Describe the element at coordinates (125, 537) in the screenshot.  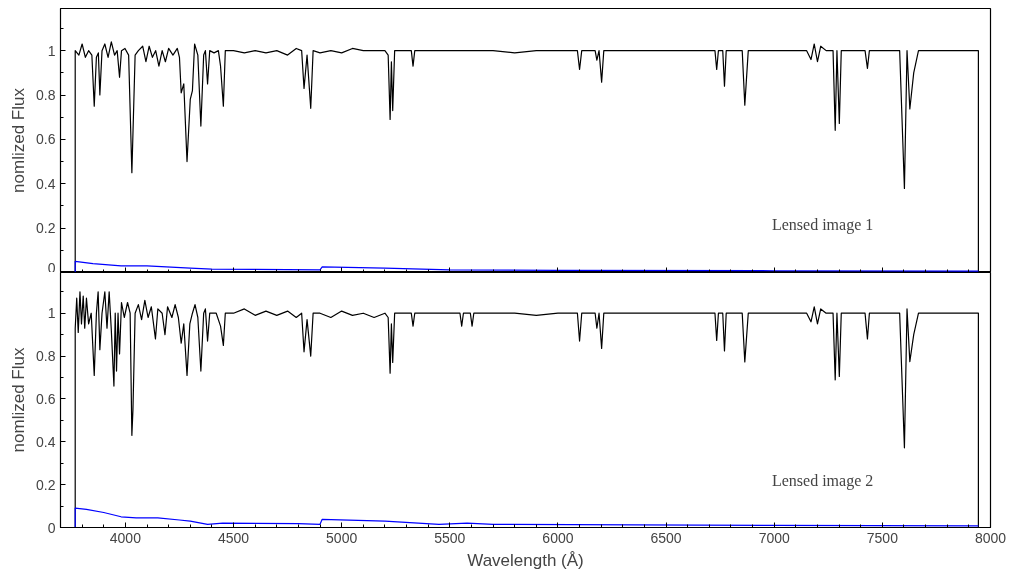
I see `x-tick-label: 4000` at that location.